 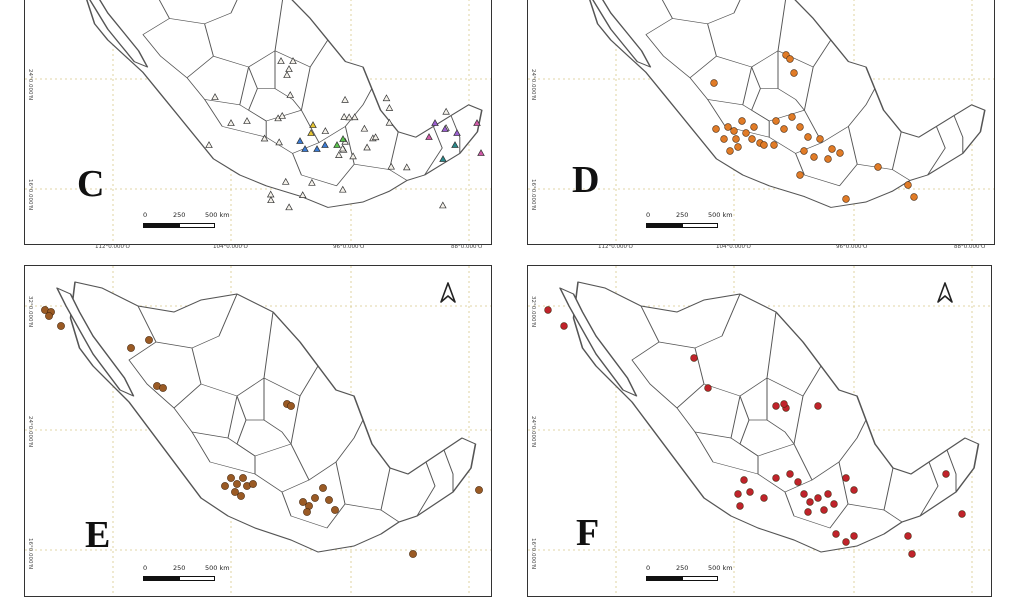 What do you see at coordinates (119, 34) in the screenshot?
I see `baja-peninsula-outline` at bounding box center [119, 34].